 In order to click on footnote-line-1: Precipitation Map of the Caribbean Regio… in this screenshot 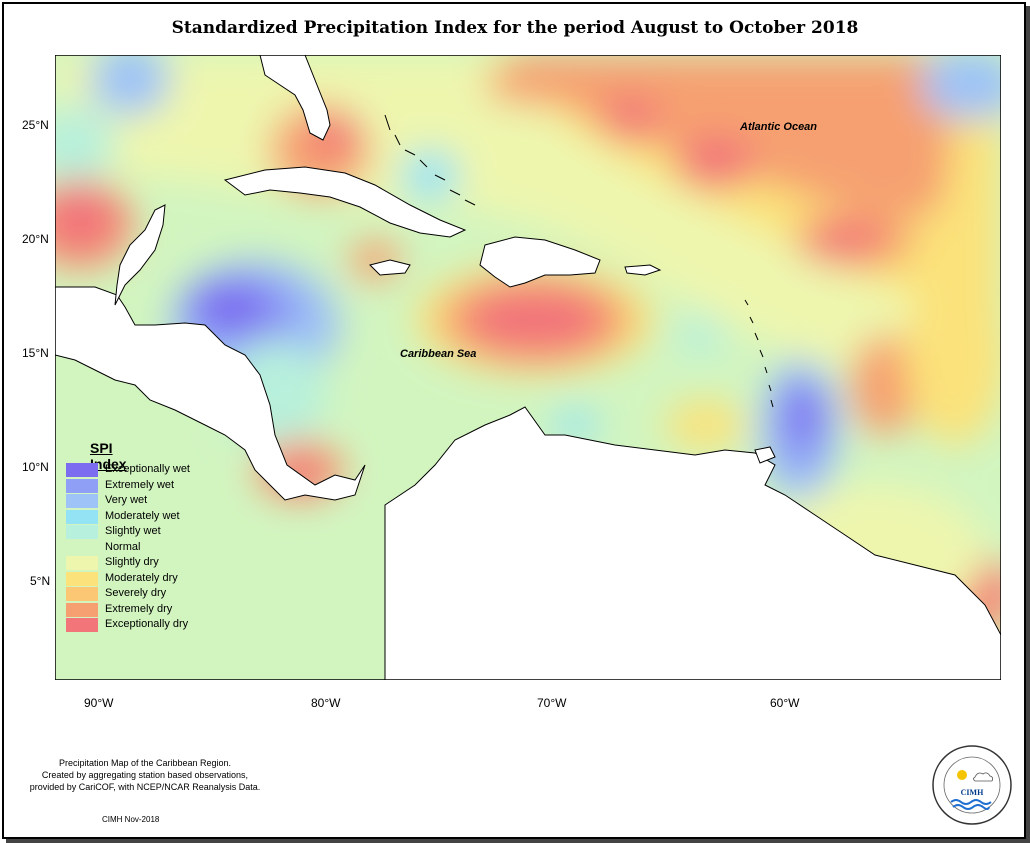, I will do `click(145, 763)`.